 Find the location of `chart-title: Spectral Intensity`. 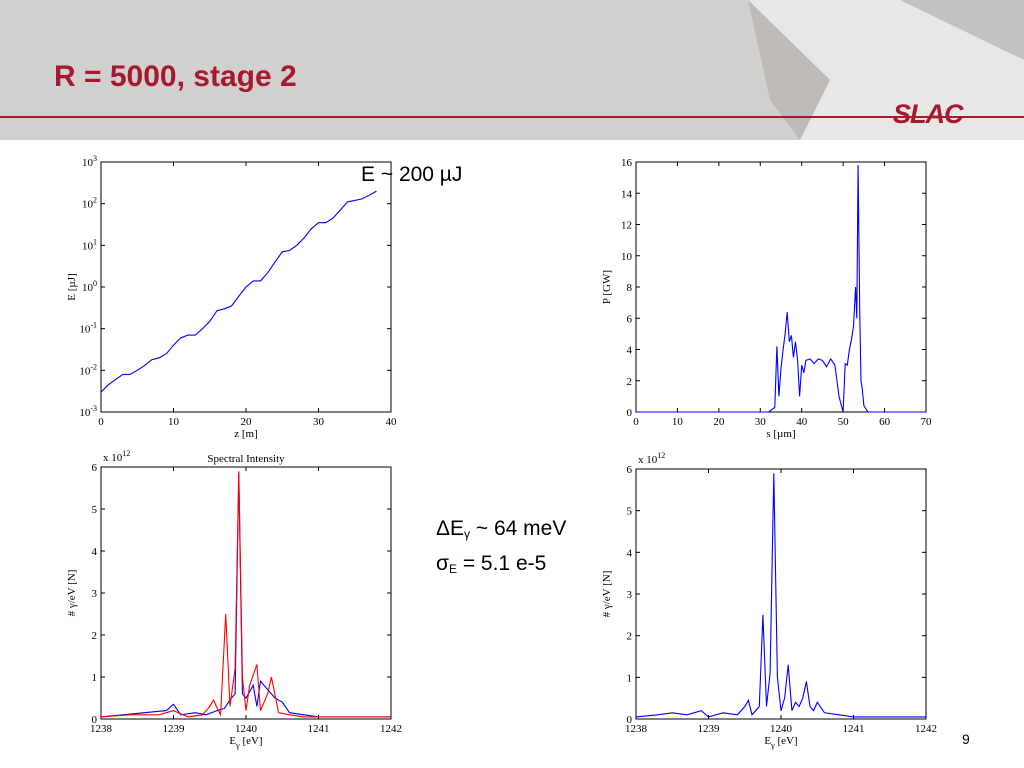

chart-title: Spectral Intensity is located at coordinates (246, 459).